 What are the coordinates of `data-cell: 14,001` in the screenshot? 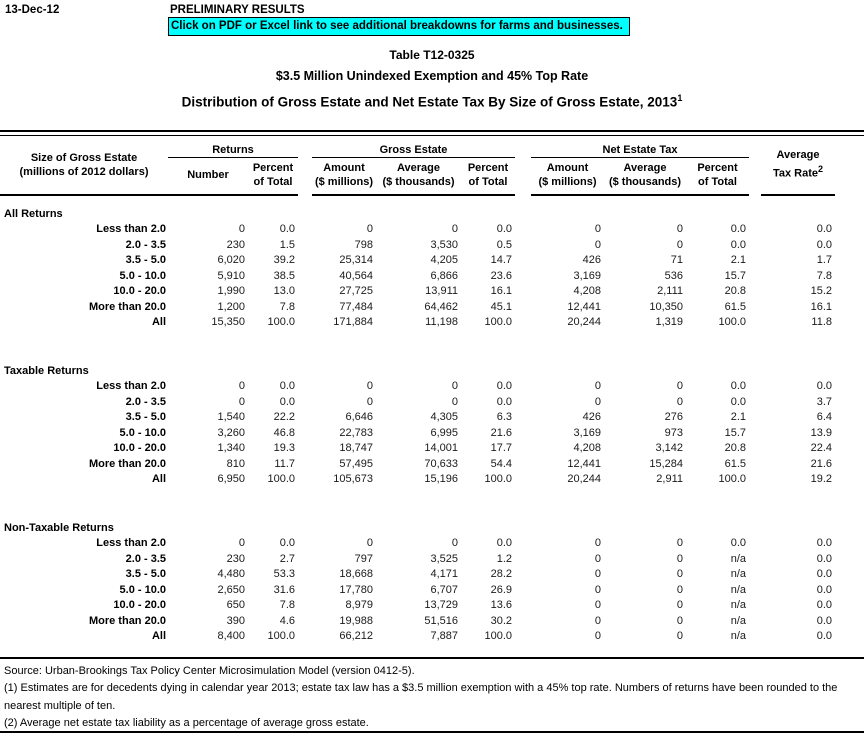 It's located at (441, 448).